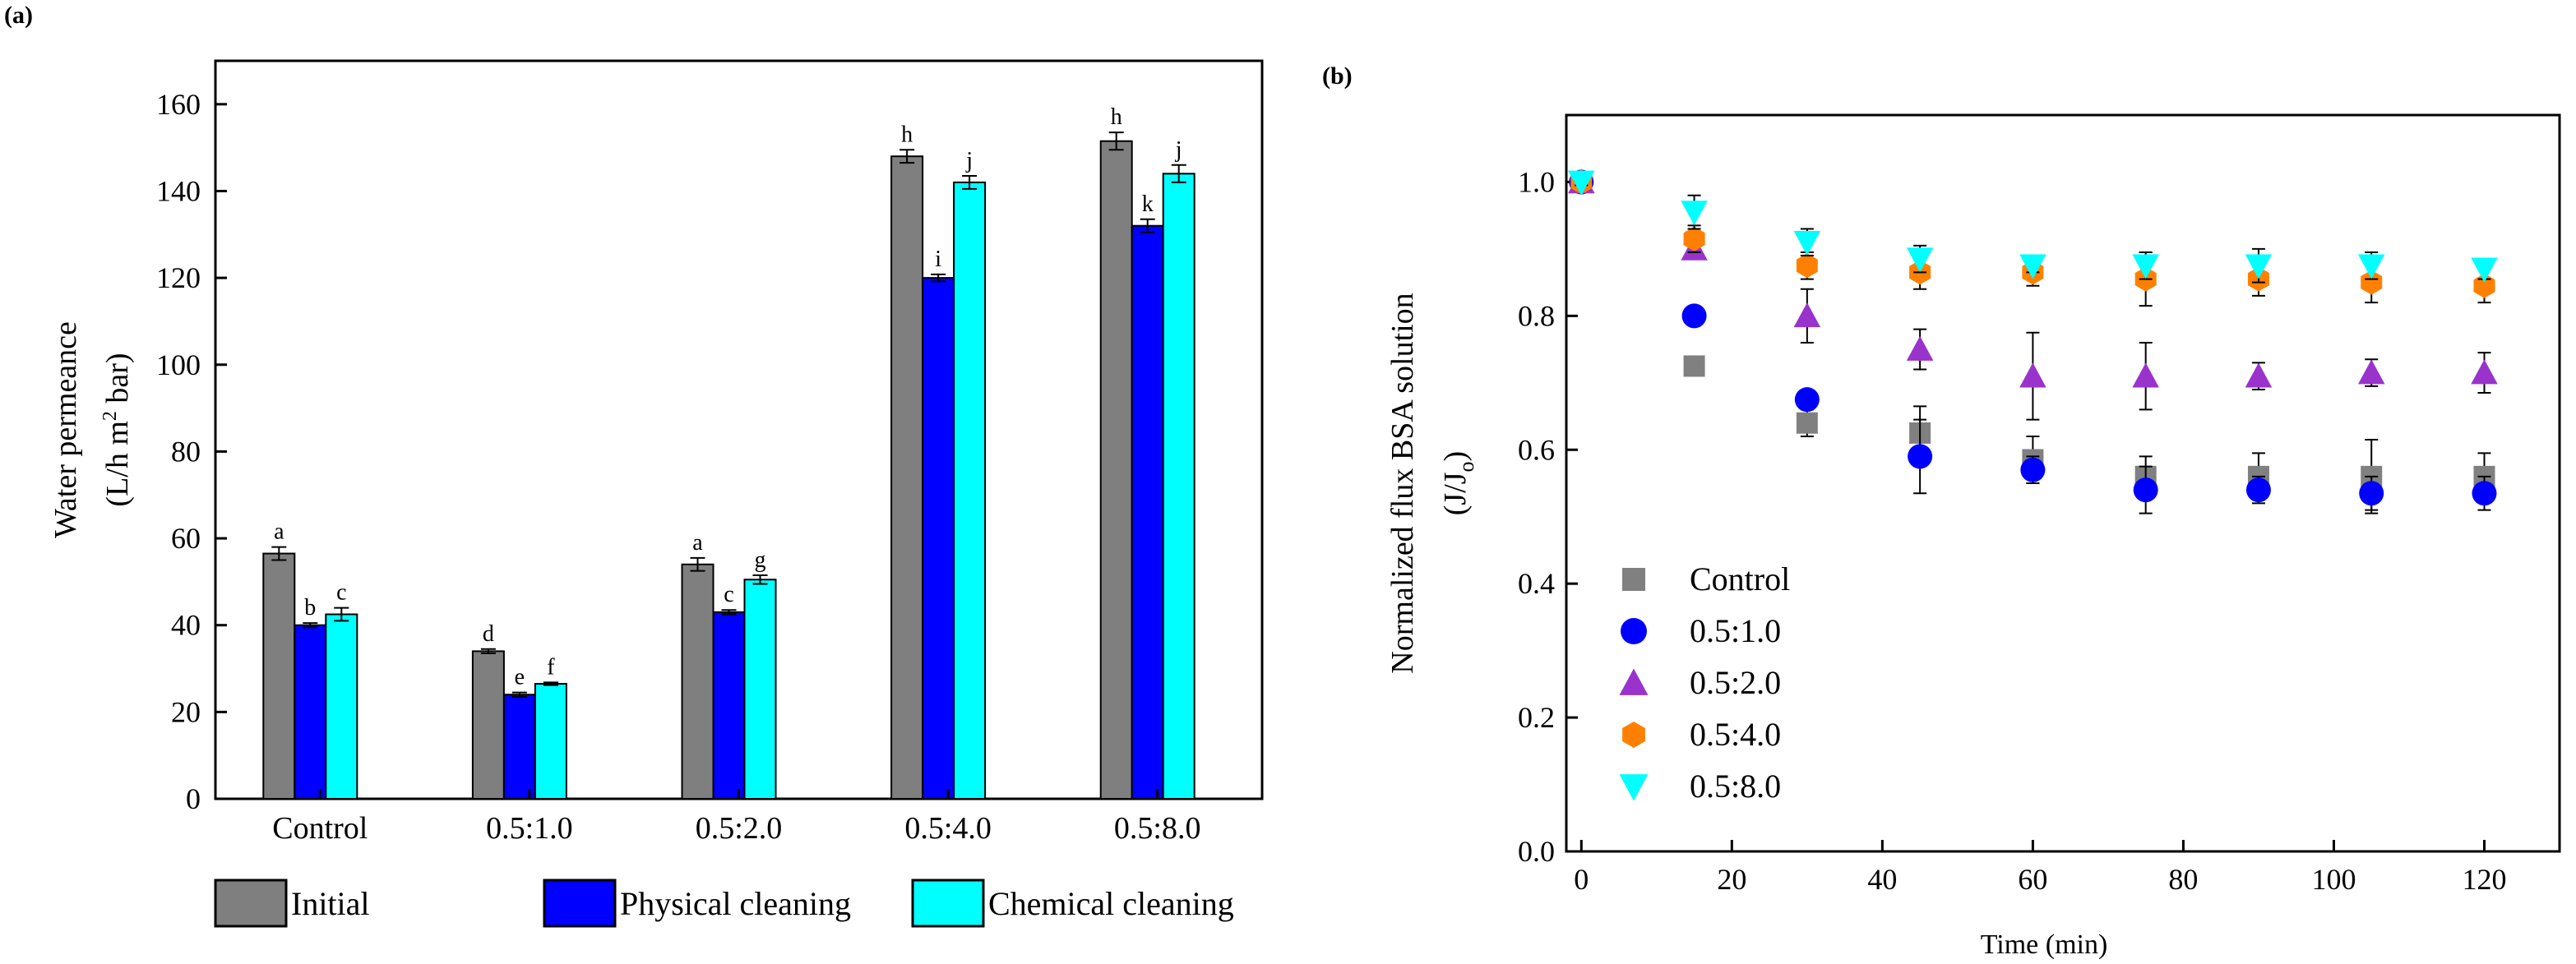  I want to click on y-tick-label-b: 0.6, so click(1536, 449).